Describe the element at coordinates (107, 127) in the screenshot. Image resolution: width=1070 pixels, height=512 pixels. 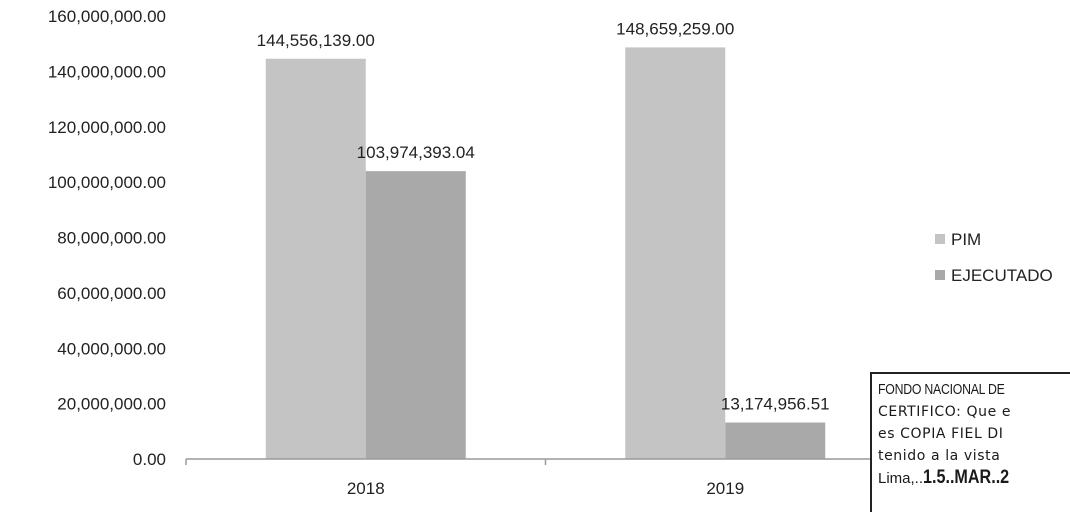
I see `y-tick-label: 120,000,000.00` at that location.